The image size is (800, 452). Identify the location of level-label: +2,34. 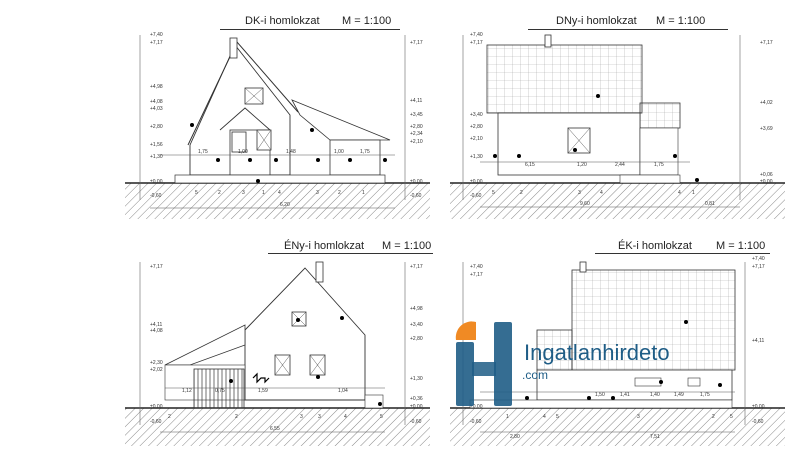
(416, 134).